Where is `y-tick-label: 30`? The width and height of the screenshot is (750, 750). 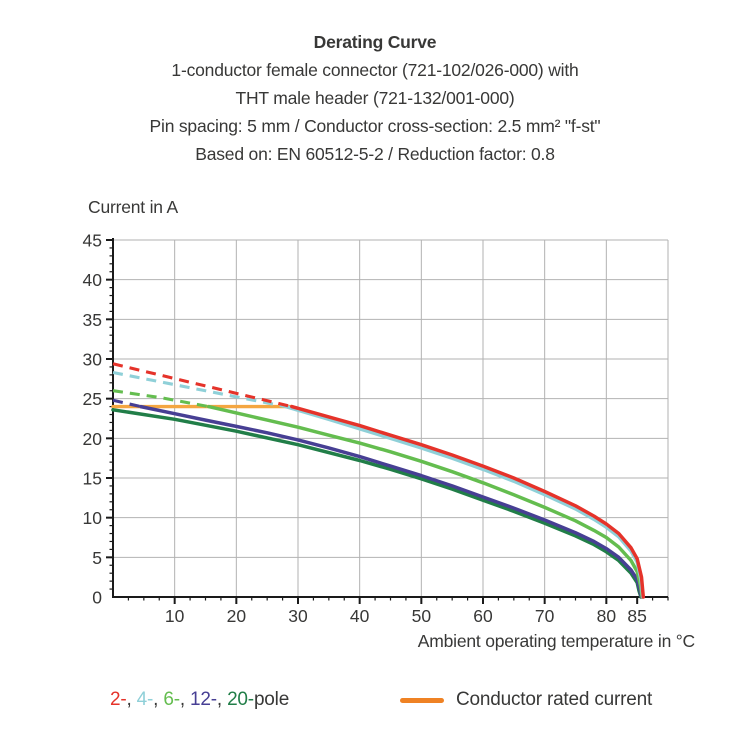 y-tick-label: 30 is located at coordinates (93, 360).